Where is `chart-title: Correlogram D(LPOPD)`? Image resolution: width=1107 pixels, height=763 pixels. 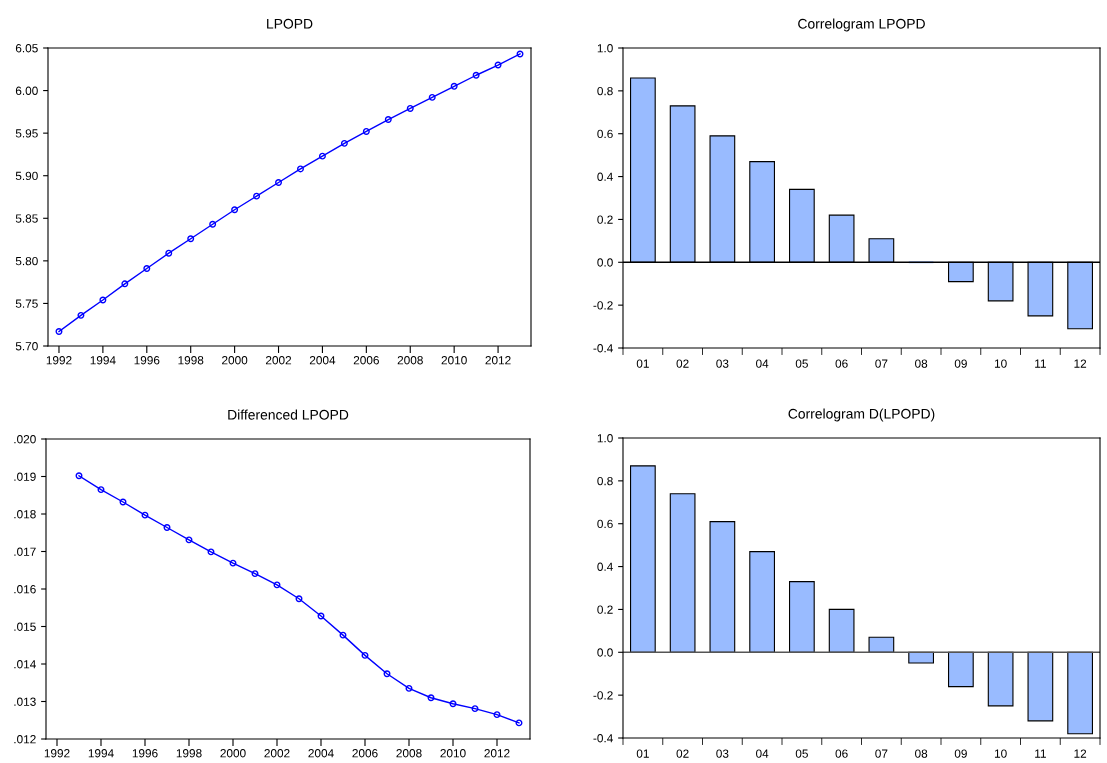 chart-title: Correlogram D(LPOPD) is located at coordinates (861, 415).